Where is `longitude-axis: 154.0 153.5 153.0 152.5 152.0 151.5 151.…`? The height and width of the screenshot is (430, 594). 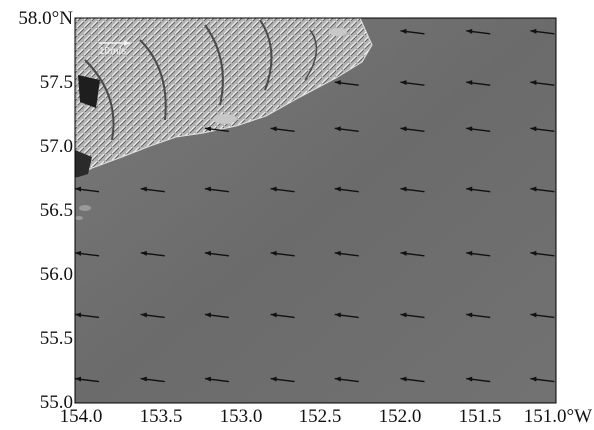 longitude-axis: 154.0 153.5 153.0 152.5 152.0 151.5 151.… is located at coordinates (326, 416).